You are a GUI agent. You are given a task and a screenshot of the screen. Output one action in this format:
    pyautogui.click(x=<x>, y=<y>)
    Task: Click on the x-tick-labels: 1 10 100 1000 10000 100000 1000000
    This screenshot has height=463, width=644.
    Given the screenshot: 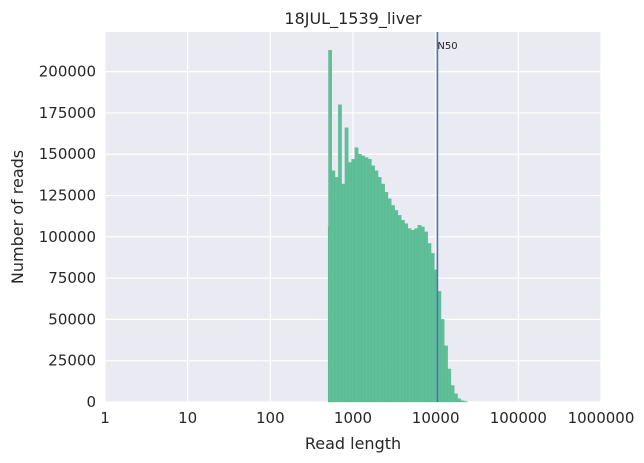 What is the action you would take?
    pyautogui.click(x=367, y=418)
    